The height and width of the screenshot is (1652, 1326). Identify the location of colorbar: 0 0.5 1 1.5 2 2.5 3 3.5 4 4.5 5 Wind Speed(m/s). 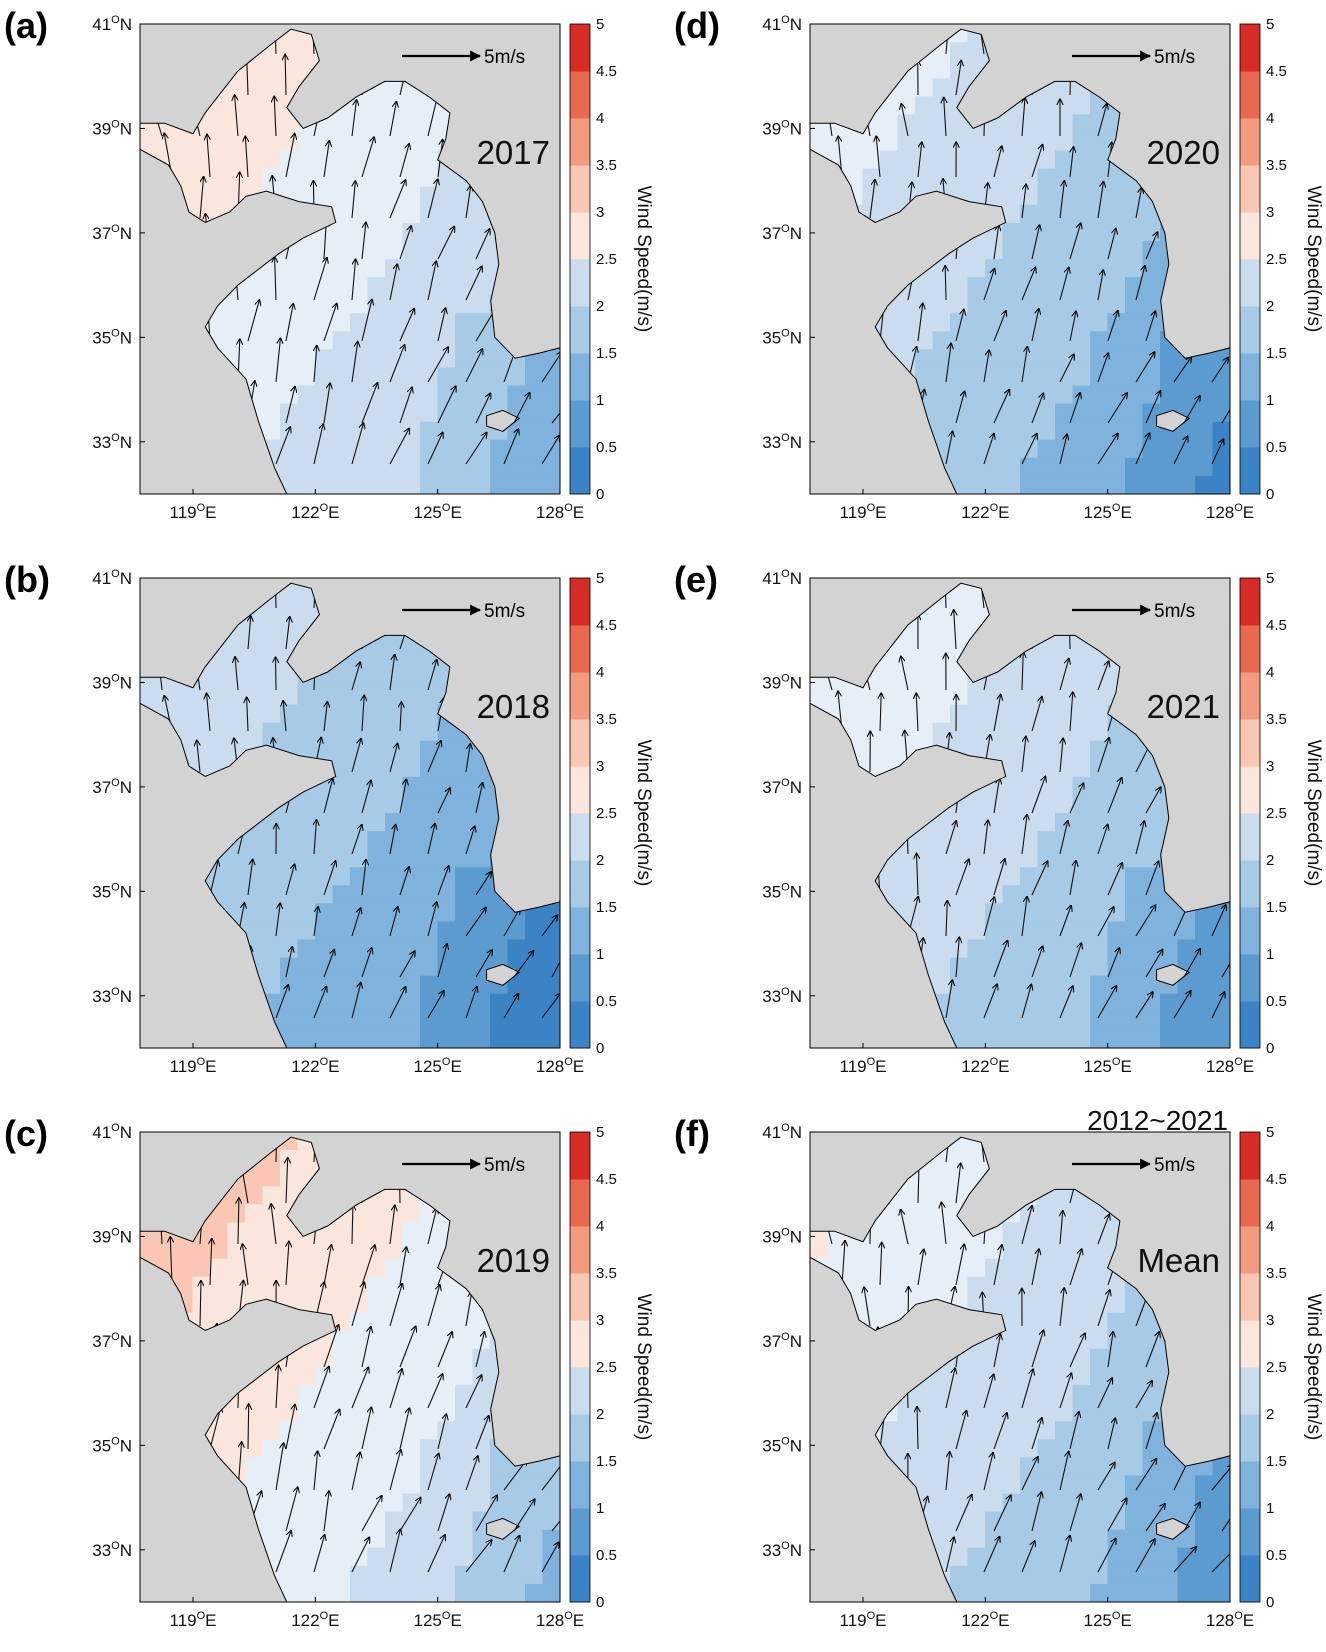
(611, 813).